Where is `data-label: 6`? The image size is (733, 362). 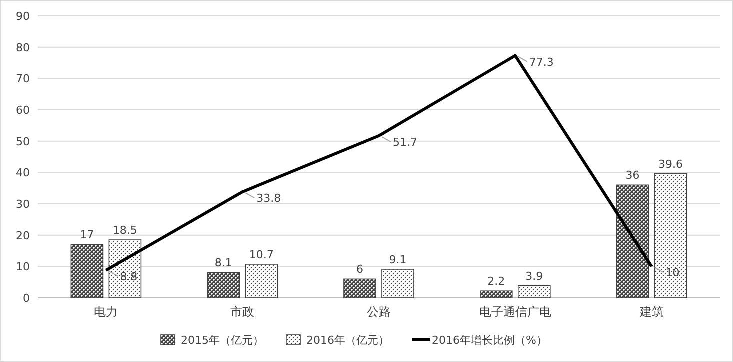
data-label: 6 is located at coordinates (360, 269).